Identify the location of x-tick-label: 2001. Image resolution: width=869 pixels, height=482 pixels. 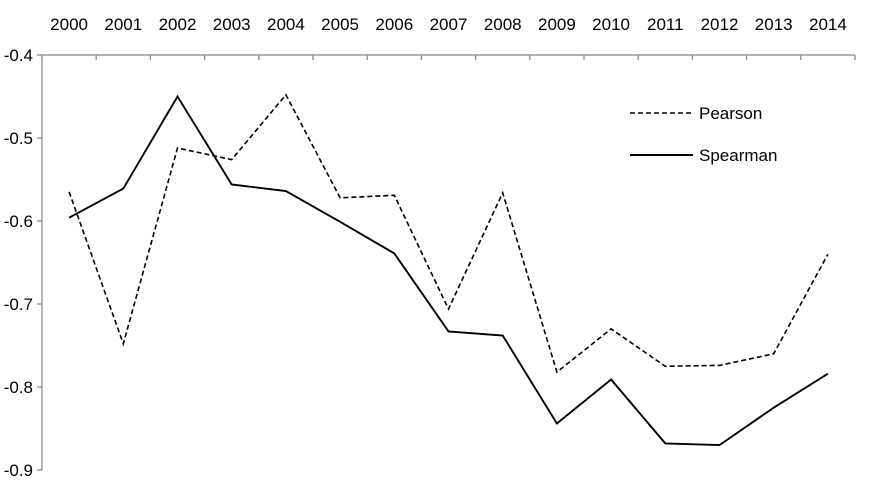
(123, 24).